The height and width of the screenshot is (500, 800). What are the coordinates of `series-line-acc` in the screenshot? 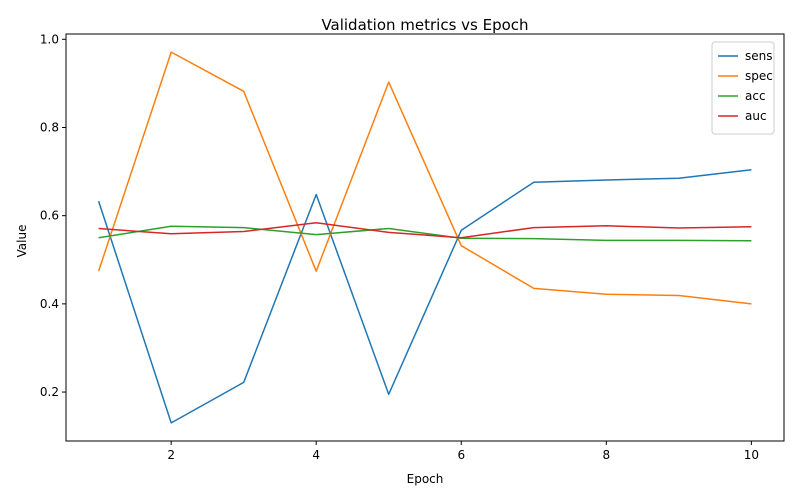 It's located at (425, 233).